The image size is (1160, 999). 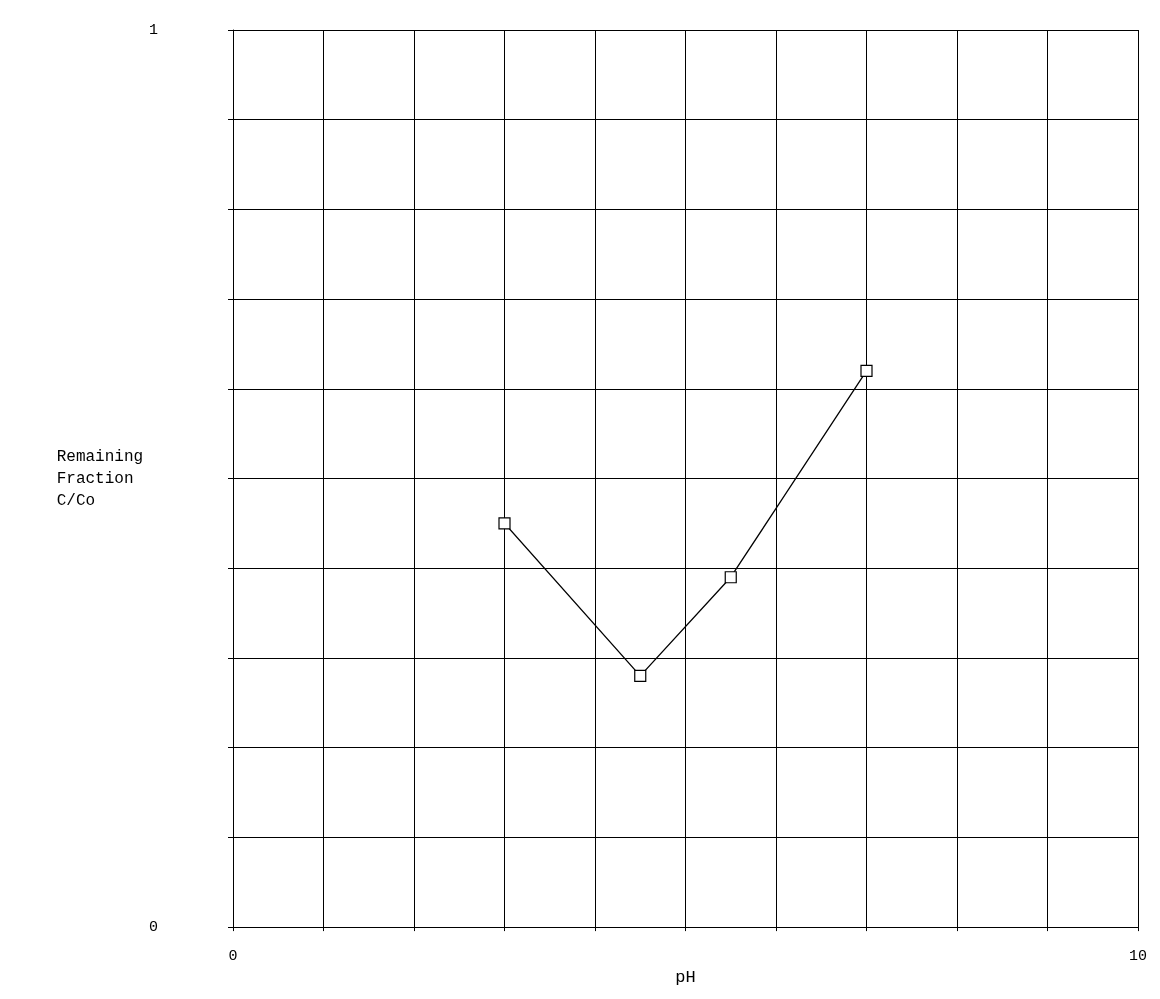 I want to click on x-tick-label: 10, so click(x=1138, y=957).